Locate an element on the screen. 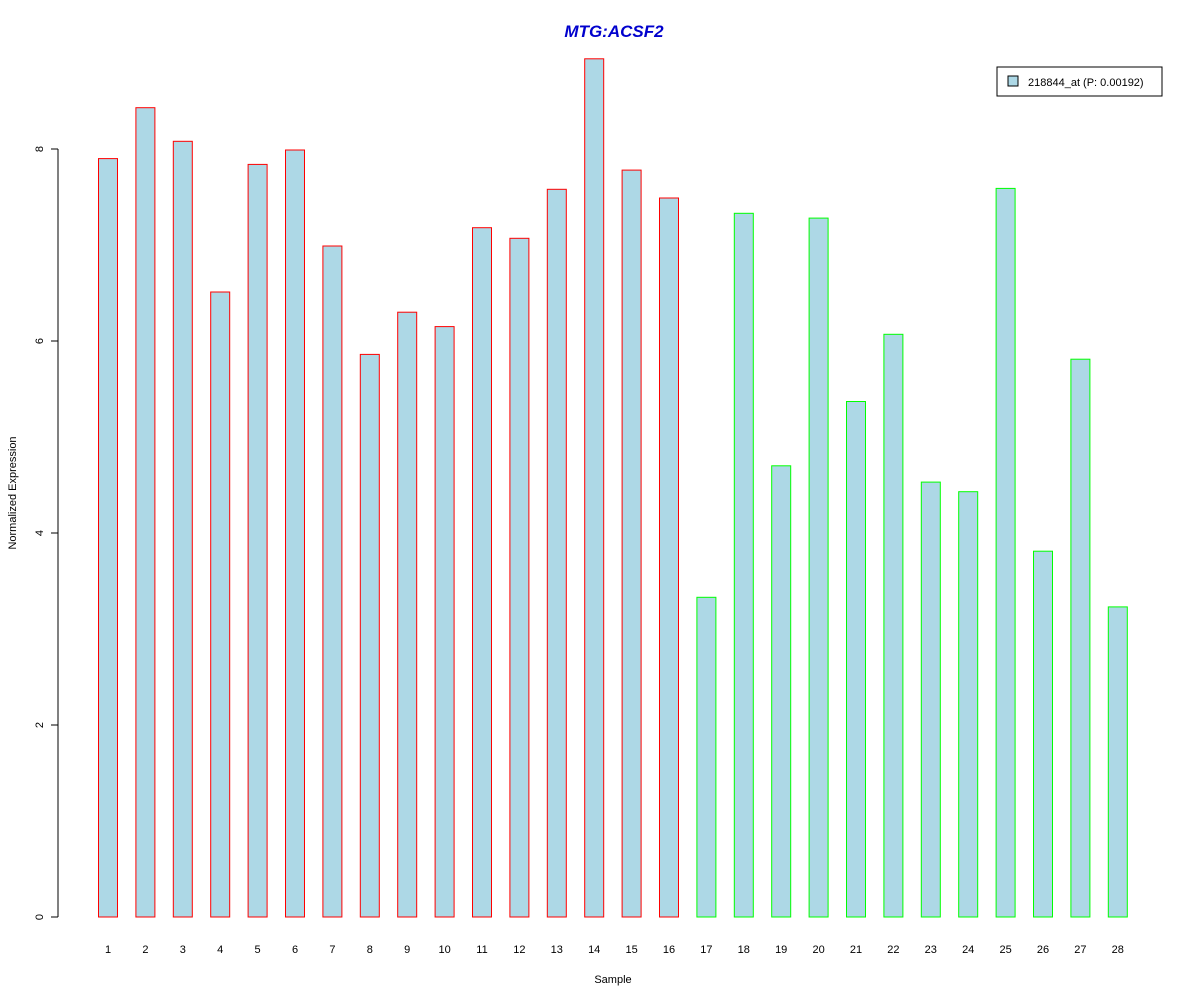  x-axis-label: Sample is located at coordinates (612, 980).